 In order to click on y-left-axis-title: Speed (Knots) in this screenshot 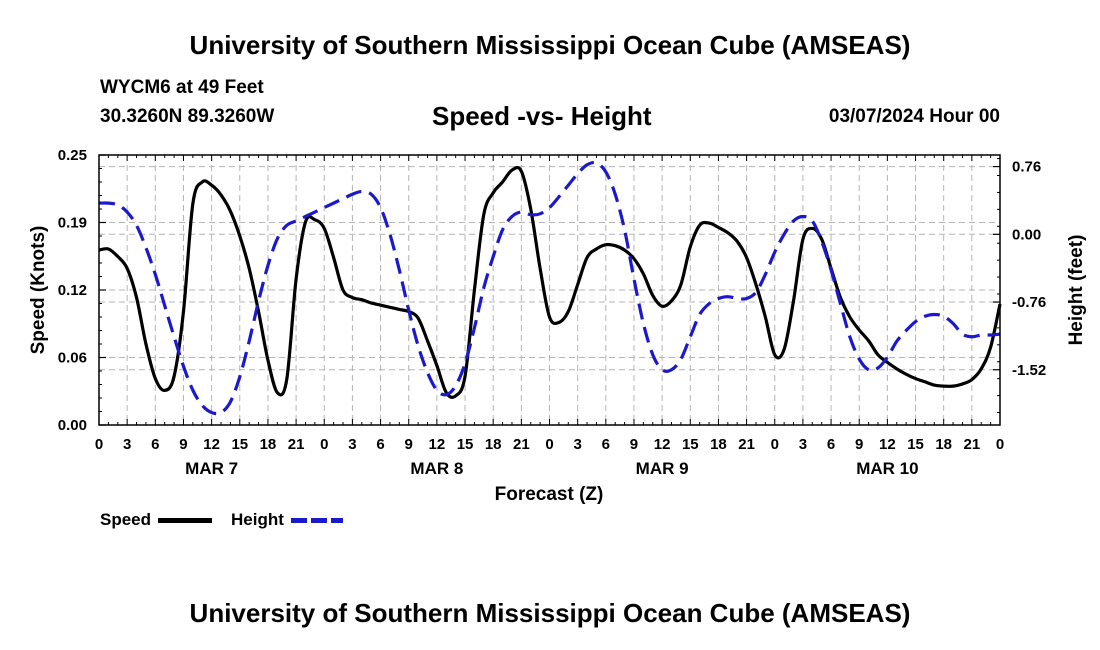, I will do `click(38, 290)`.